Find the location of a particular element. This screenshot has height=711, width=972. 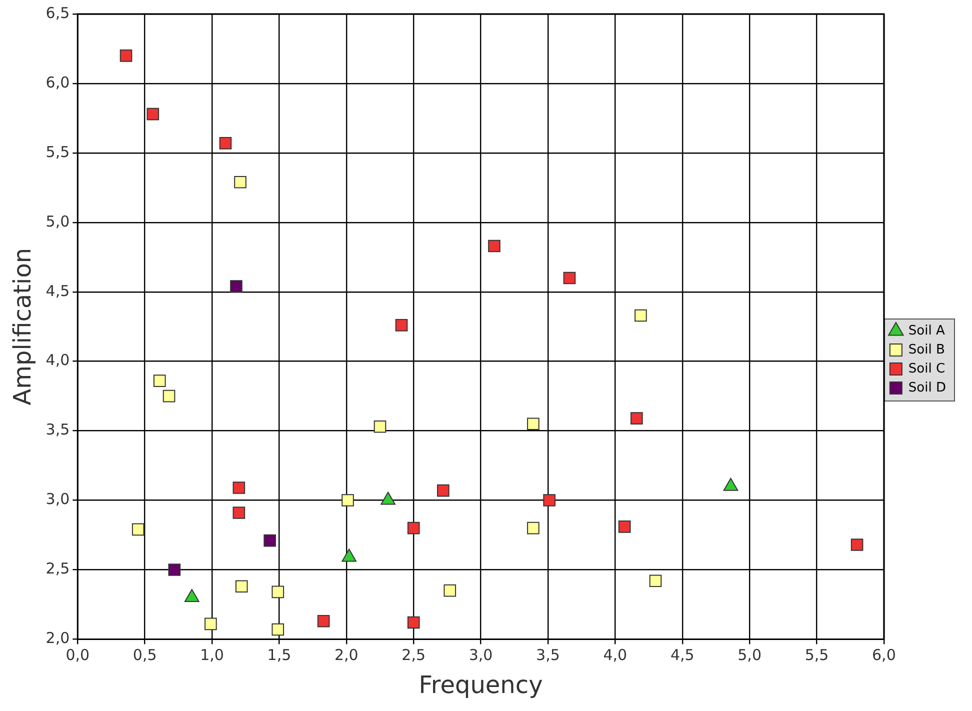

legend-label: Soil D is located at coordinates (927, 388).